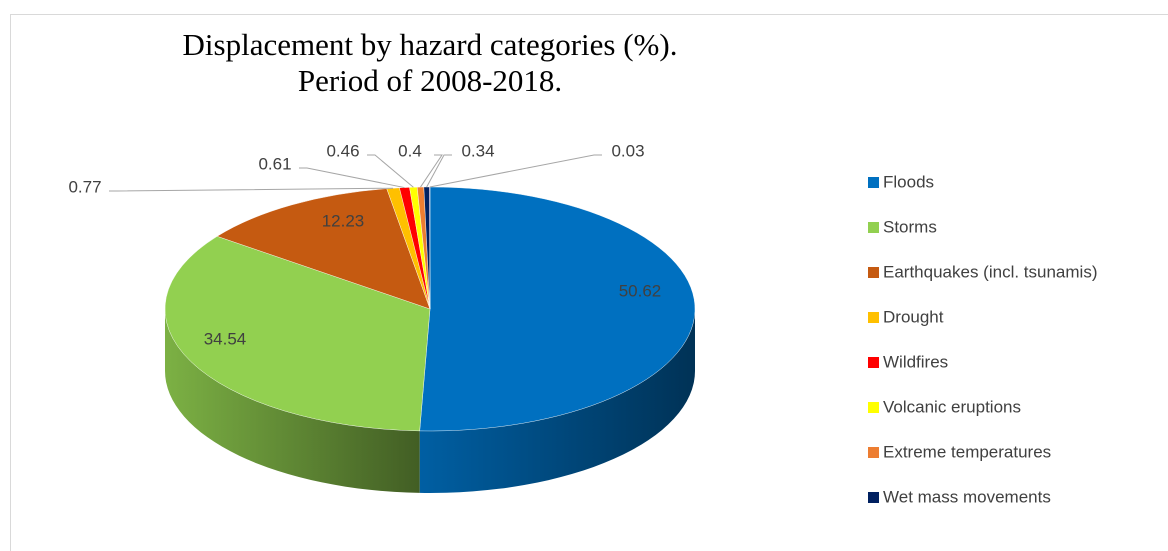 Image resolution: width=1168 pixels, height=551 pixels. I want to click on data-label: 0.34, so click(477, 150).